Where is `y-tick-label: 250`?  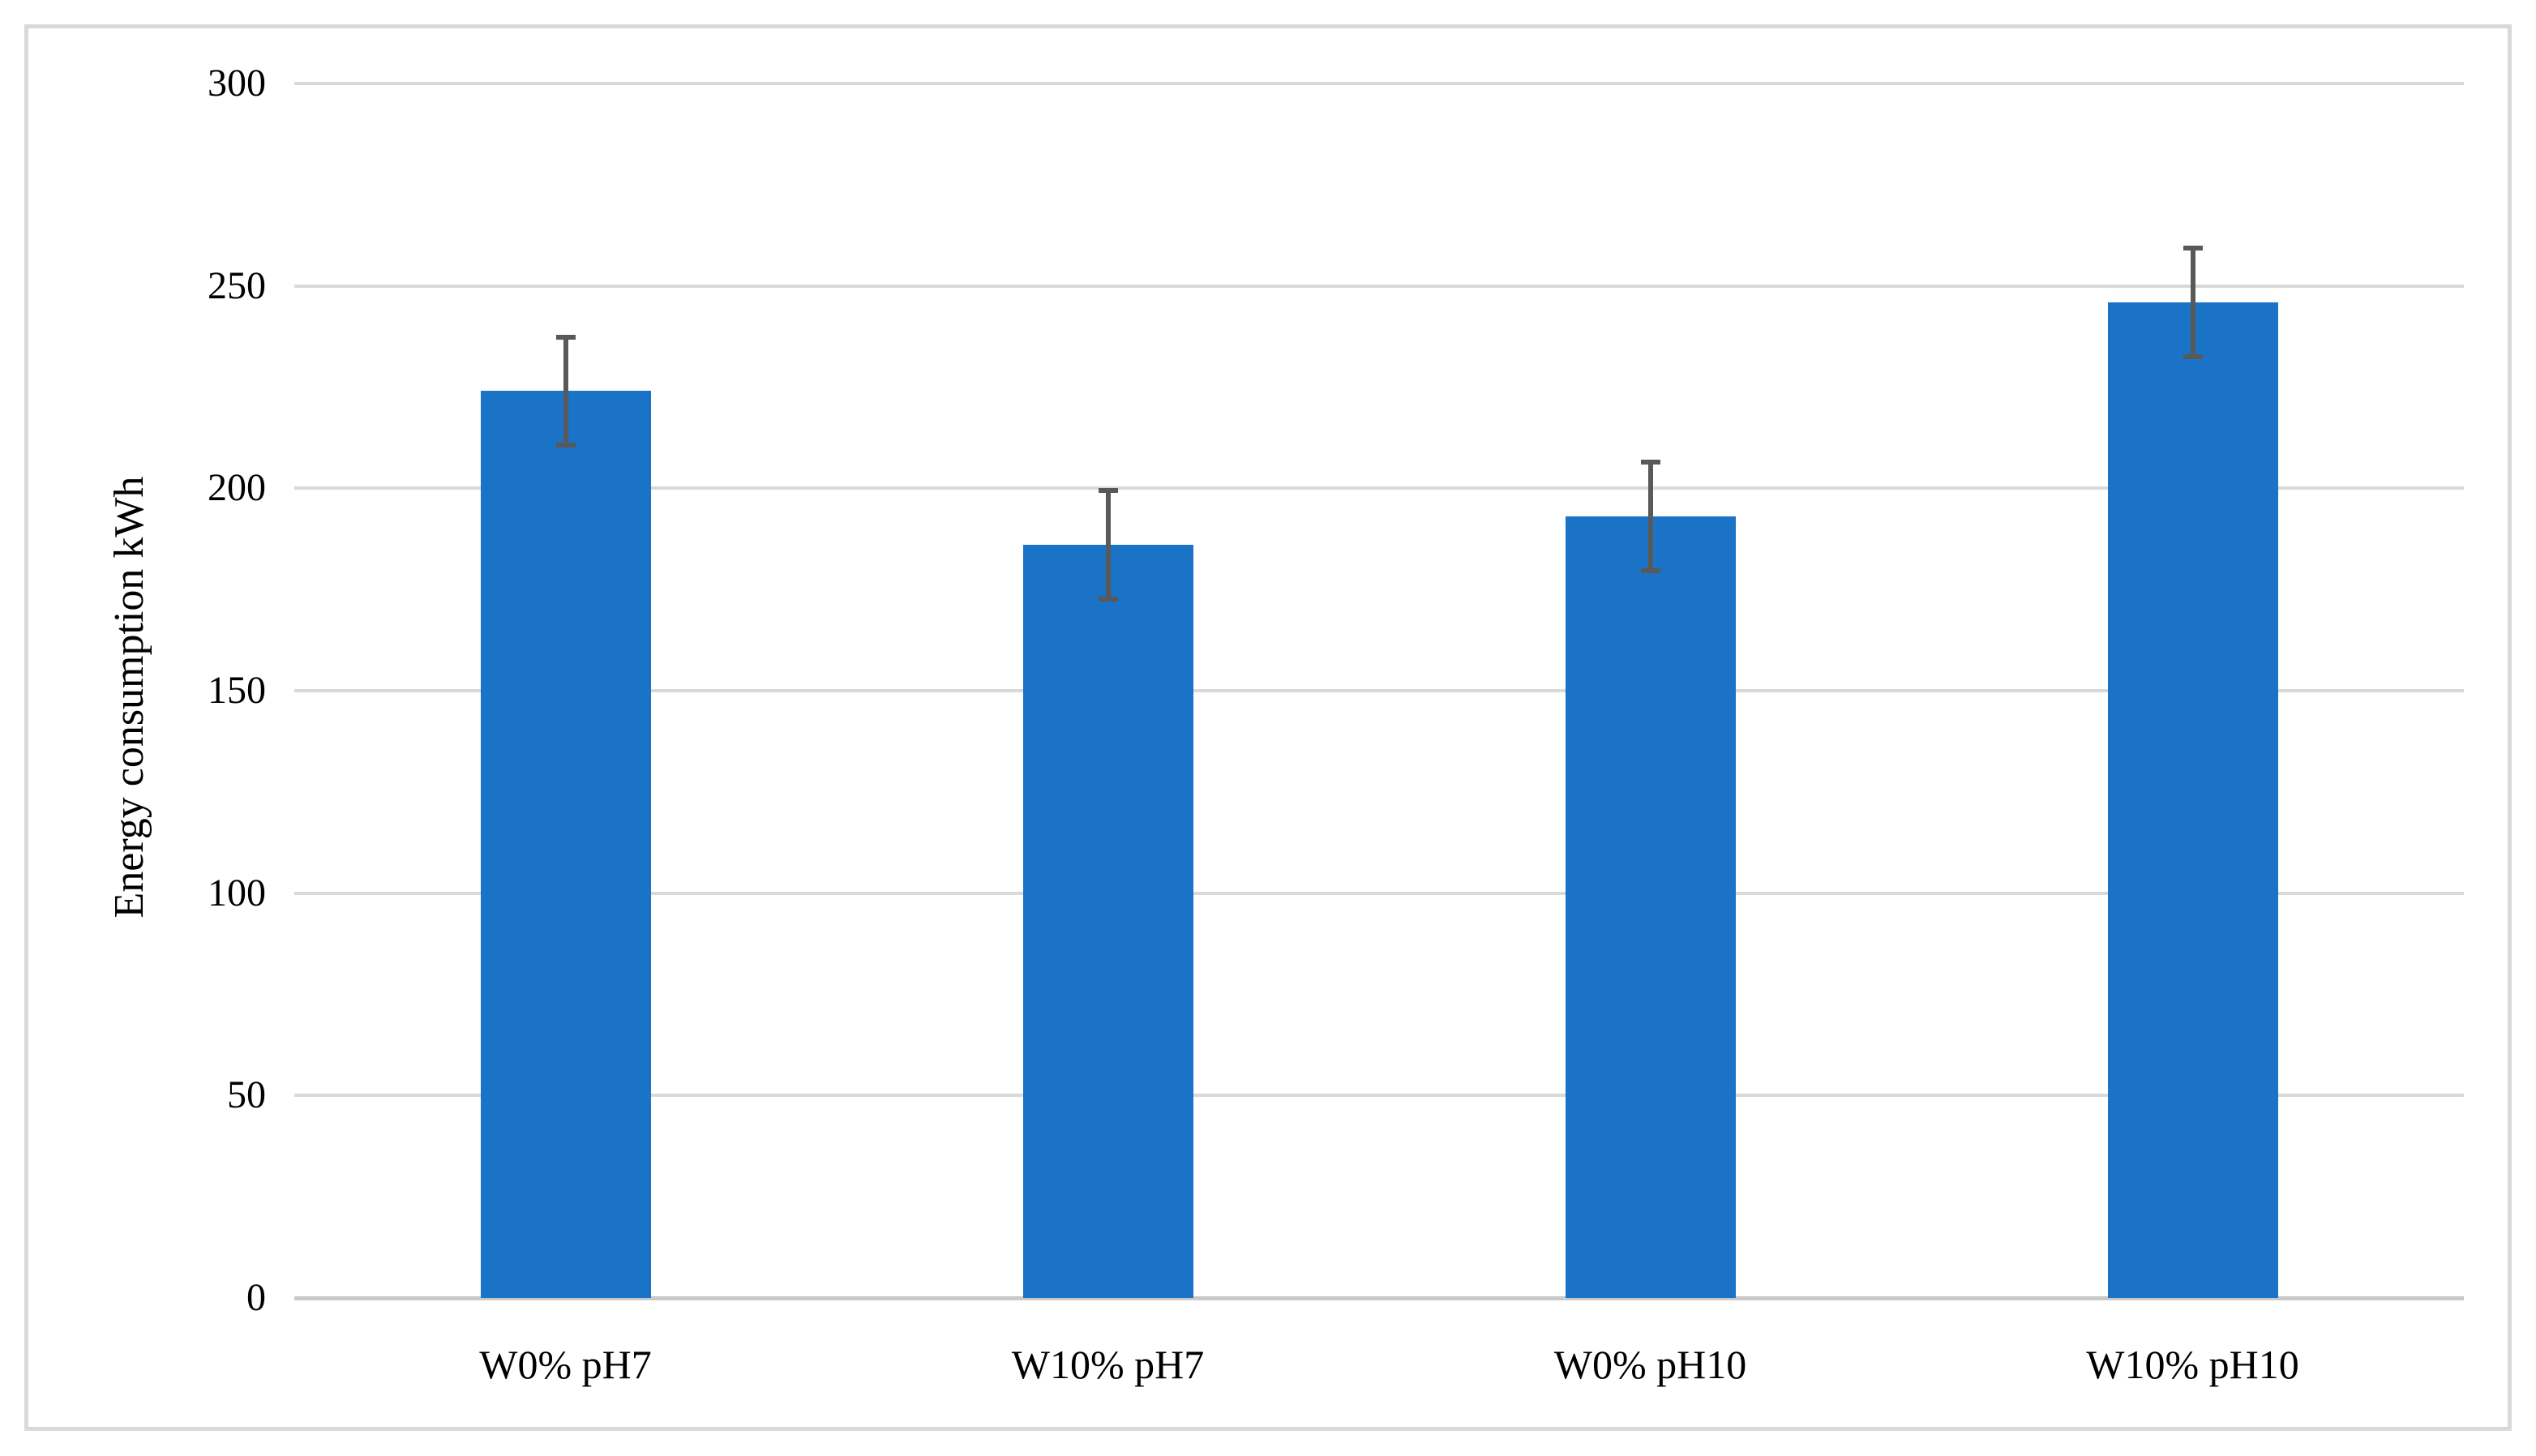
y-tick-label: 250 is located at coordinates (237, 285).